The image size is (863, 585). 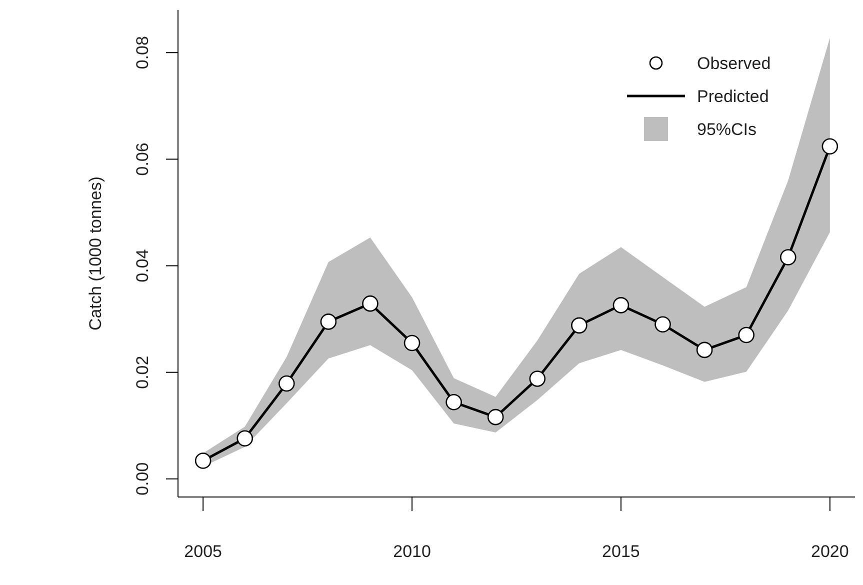 I want to click on x-tick-label: 2020, so click(x=830, y=551).